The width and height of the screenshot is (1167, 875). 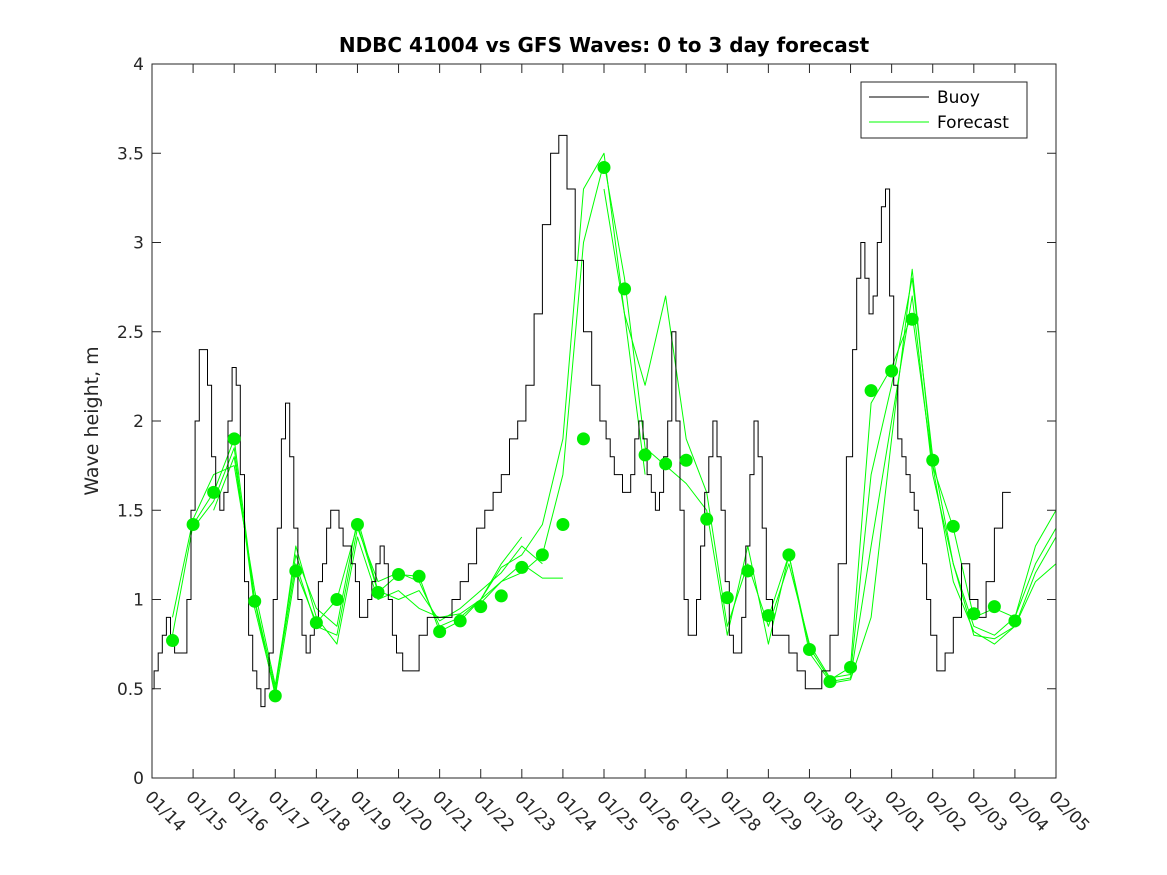 What do you see at coordinates (138, 422) in the screenshot?
I see `y-tick-label: 2` at bounding box center [138, 422].